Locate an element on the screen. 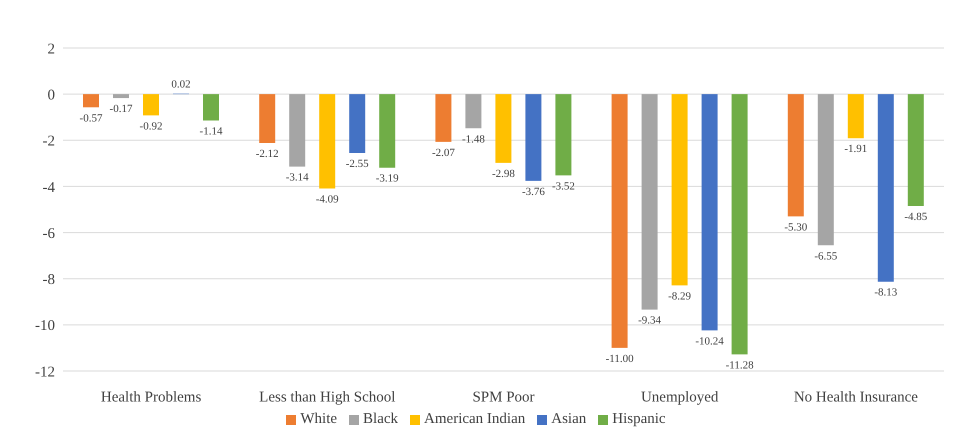 The image size is (972, 441). data-label: -3.52 is located at coordinates (563, 186).